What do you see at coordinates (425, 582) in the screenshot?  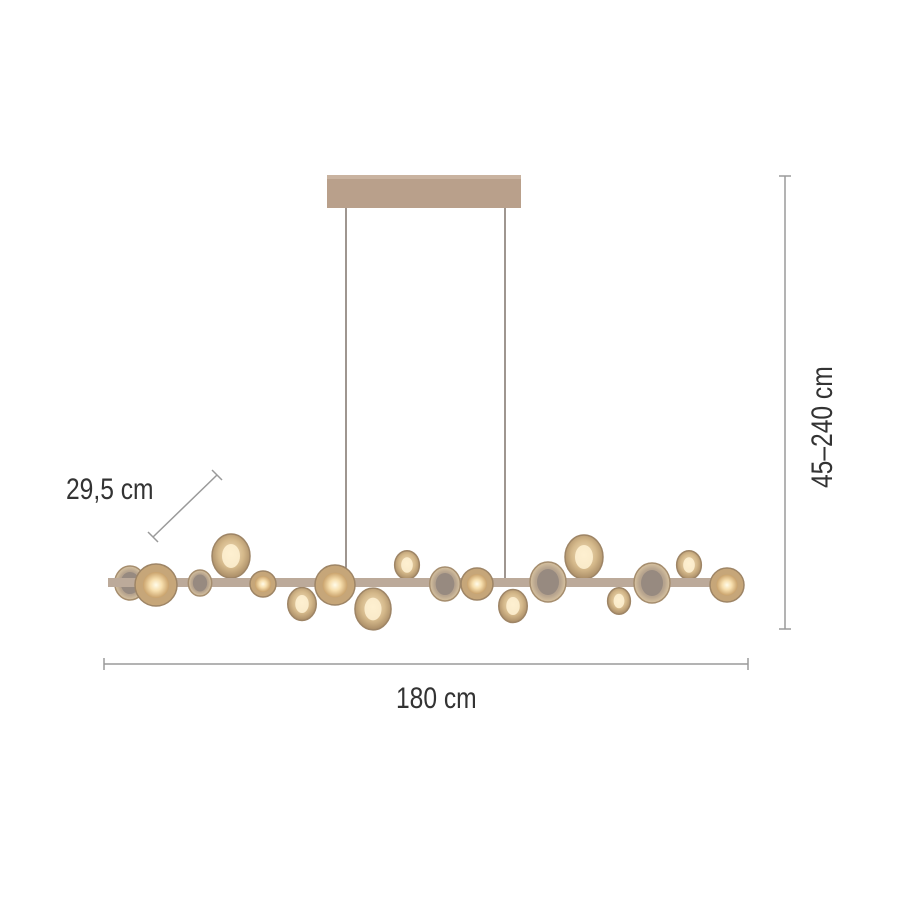 I see `lamp-bar` at bounding box center [425, 582].